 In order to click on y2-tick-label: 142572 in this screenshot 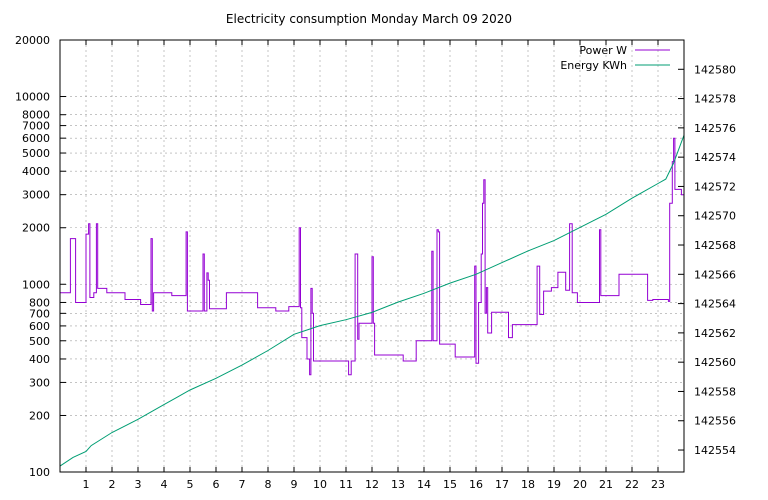, I will do `click(715, 186)`.